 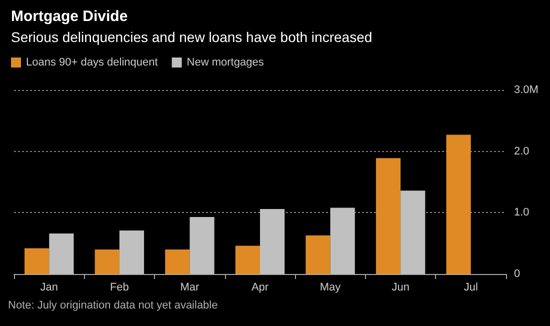 What do you see at coordinates (119, 288) in the screenshot?
I see `x-tick-label: Feb` at bounding box center [119, 288].